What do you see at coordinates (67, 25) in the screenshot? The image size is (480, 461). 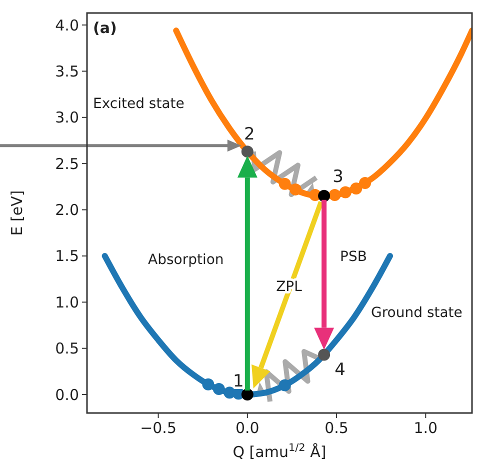 I see `y-tick-label: 4.0` at bounding box center [67, 25].